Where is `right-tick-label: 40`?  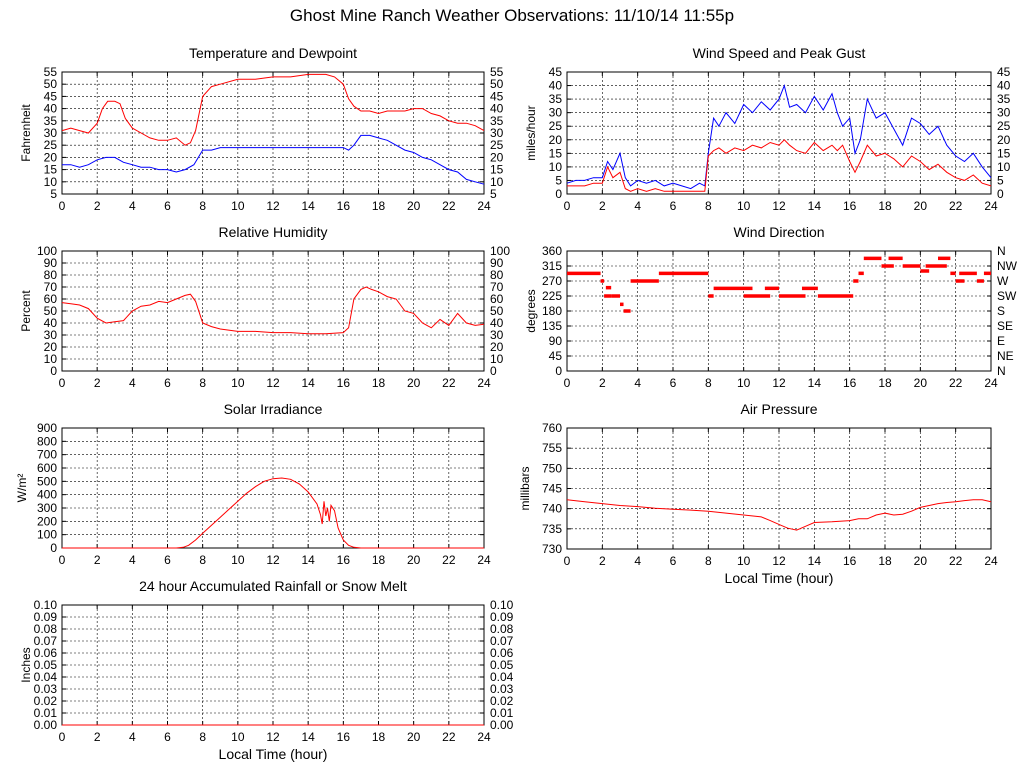 right-tick-label: 40 is located at coordinates (497, 323).